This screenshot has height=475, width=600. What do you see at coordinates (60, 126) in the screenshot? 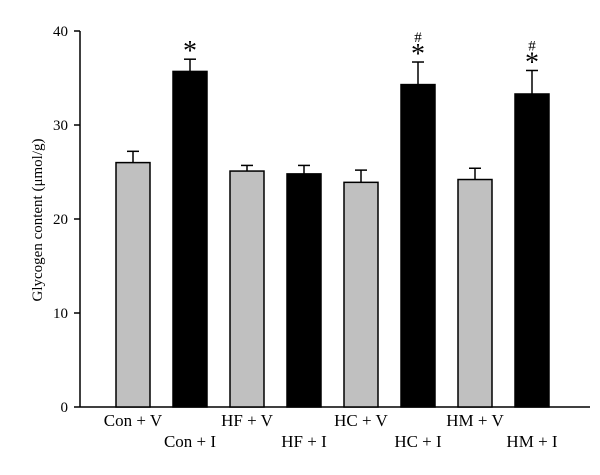
I see `y-tick-label: 30` at bounding box center [60, 126].